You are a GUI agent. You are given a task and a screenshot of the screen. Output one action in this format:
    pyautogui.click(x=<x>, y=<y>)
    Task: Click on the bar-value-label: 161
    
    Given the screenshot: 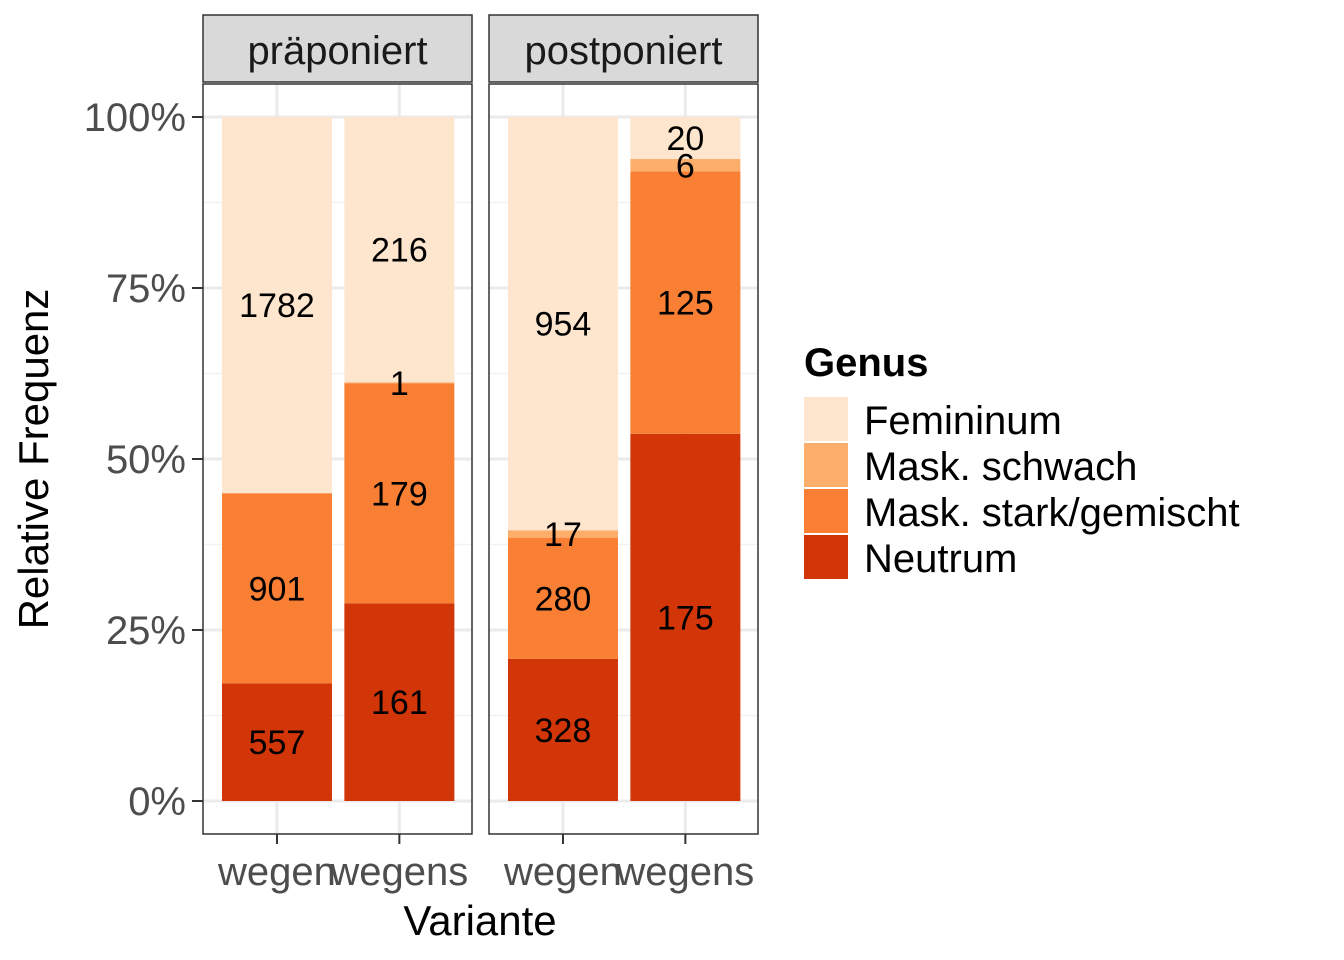 What is the action you would take?
    pyautogui.click(x=399, y=703)
    